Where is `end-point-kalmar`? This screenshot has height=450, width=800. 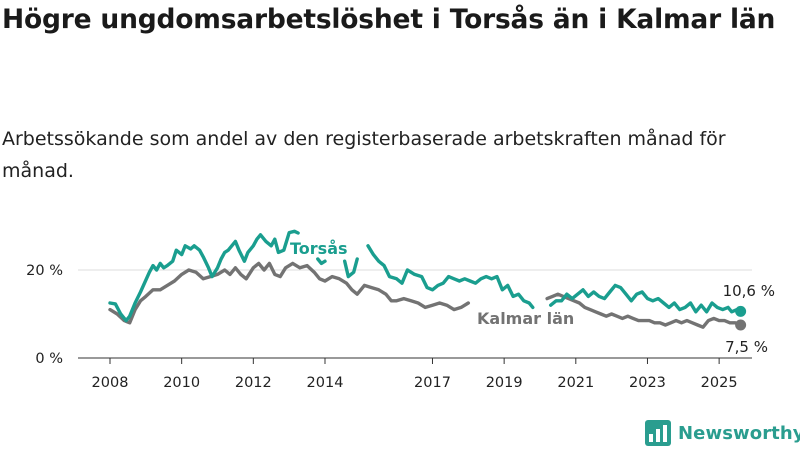 end-point-kalmar is located at coordinates (741, 325).